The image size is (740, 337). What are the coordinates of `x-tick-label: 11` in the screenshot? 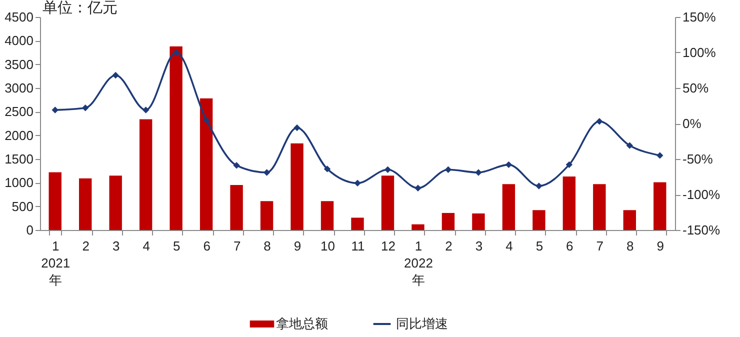 It's located at (358, 246).